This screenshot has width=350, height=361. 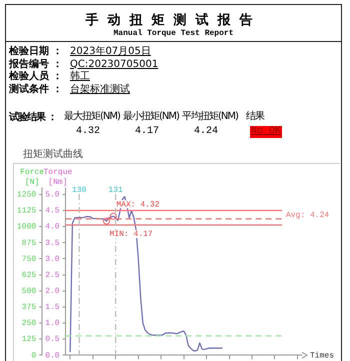 What do you see at coordinates (266, 132) in the screenshot?
I see `text: No OK` at bounding box center [266, 132].